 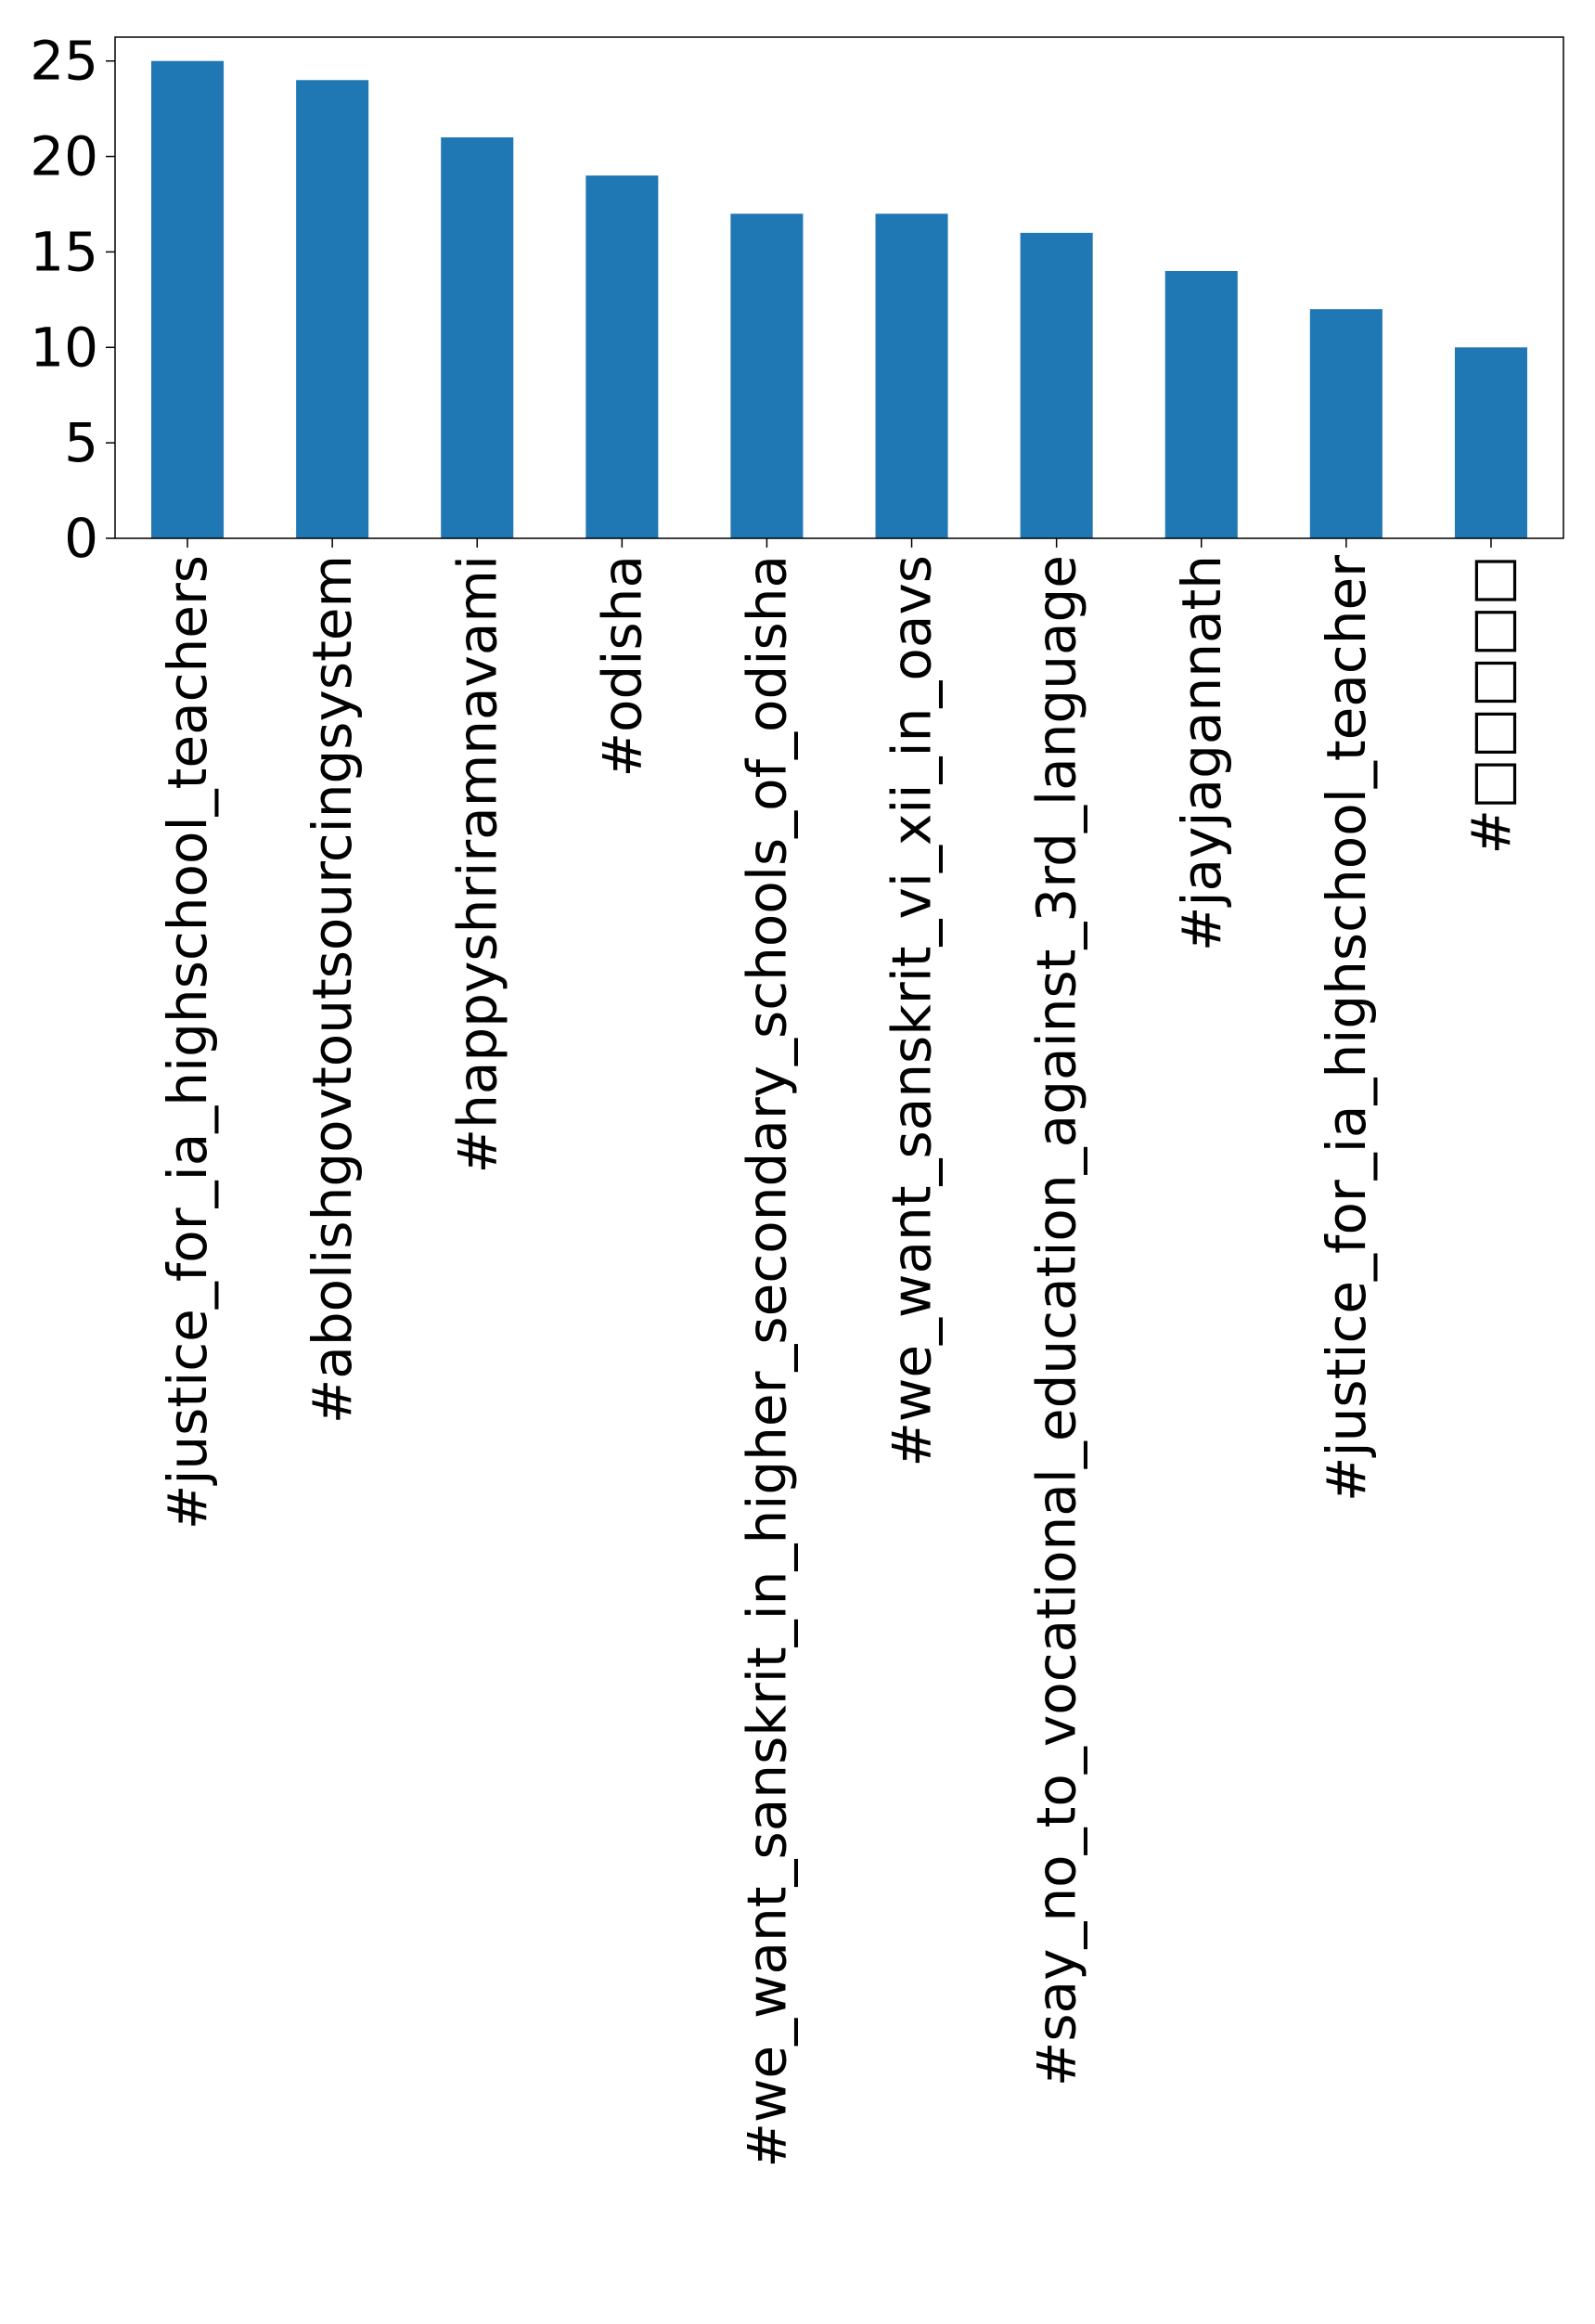 I want to click on x-tick-label: #abolishgovtoutsourcingsystem, so click(x=333, y=989).